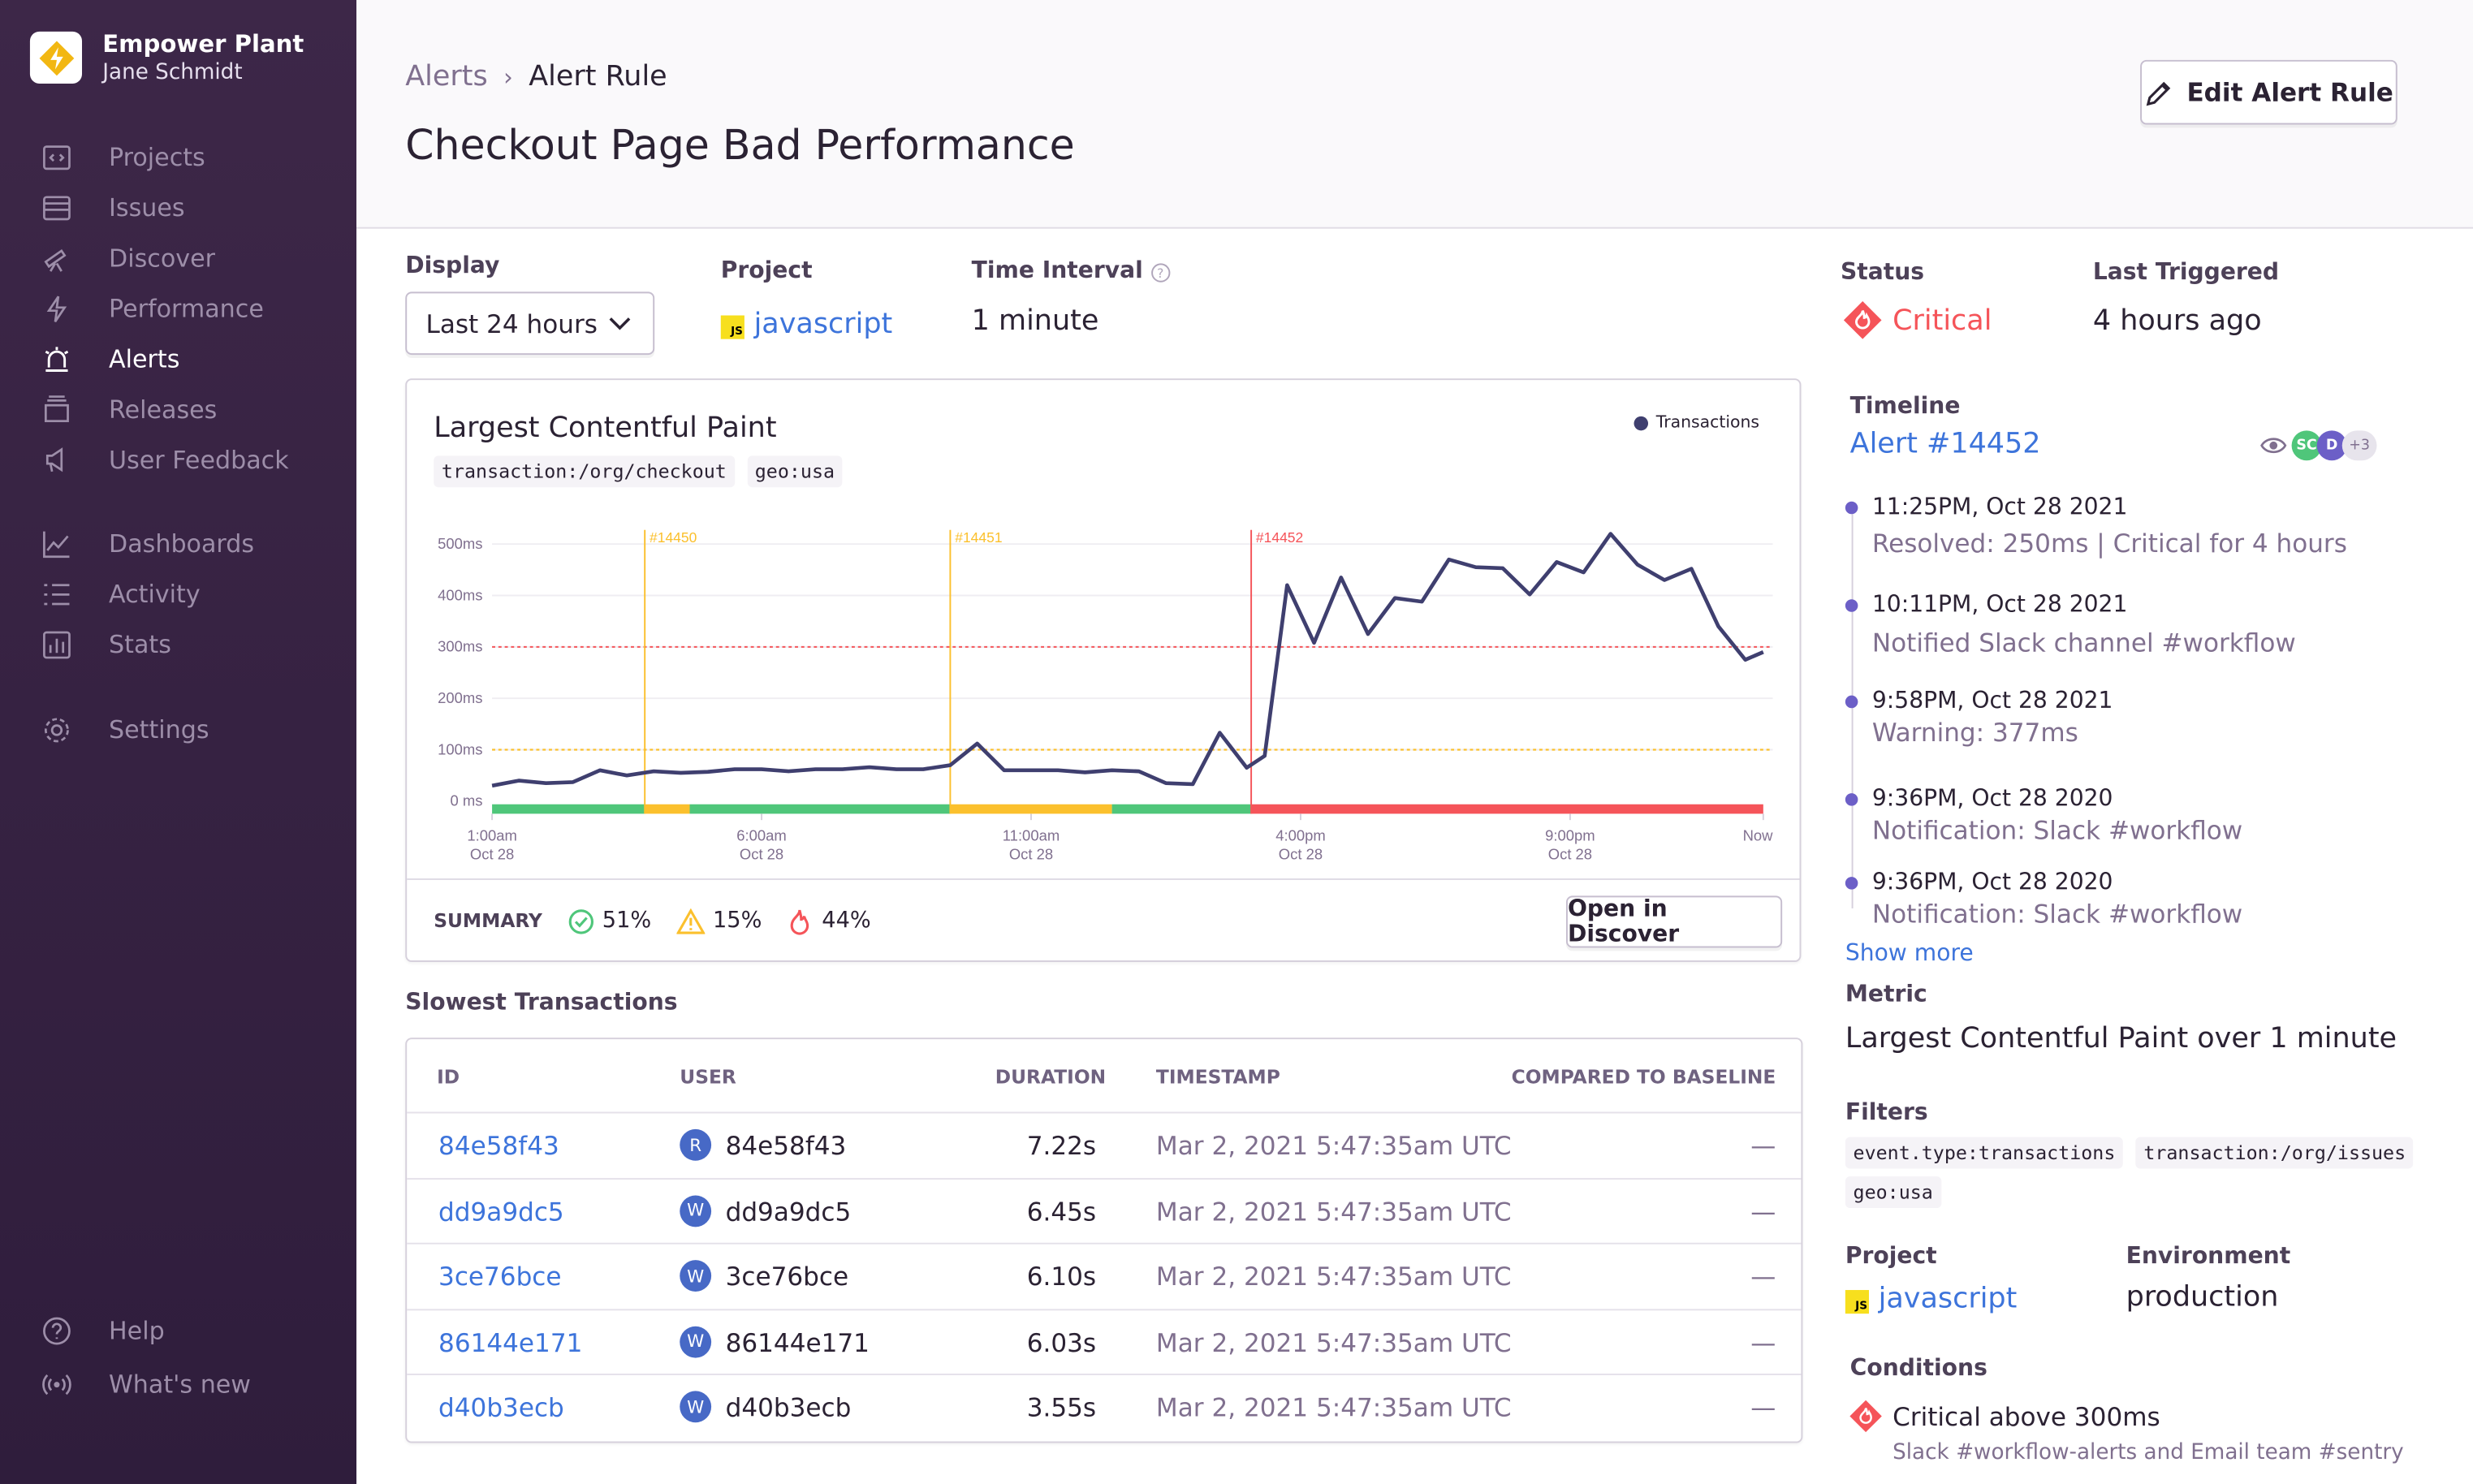 This screenshot has width=2473, height=1484. I want to click on sidebar-item-user-feedback: User Feedback, so click(178, 460).